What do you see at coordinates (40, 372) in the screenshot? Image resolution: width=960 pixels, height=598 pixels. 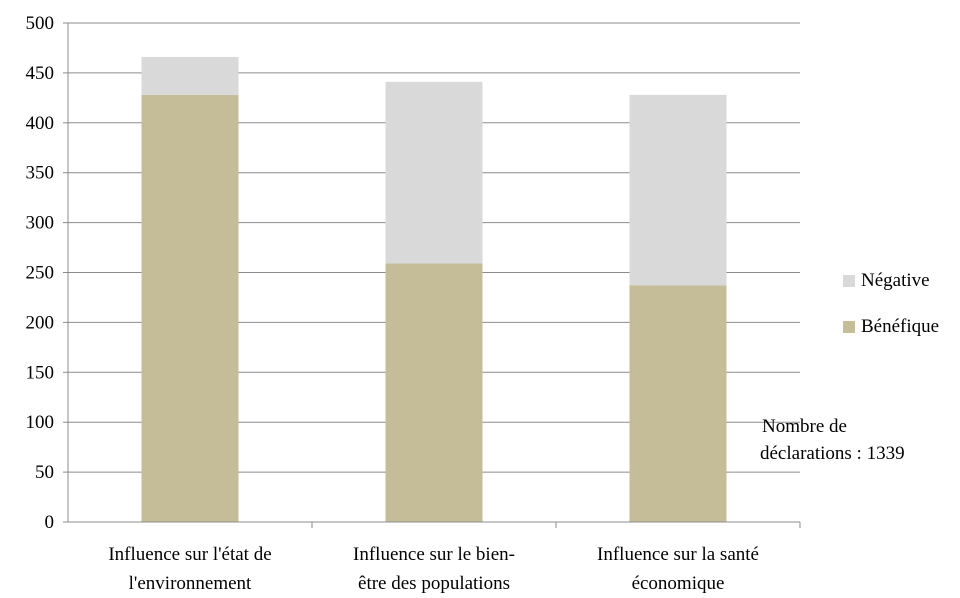 I see `y-tick-label: 150` at bounding box center [40, 372].